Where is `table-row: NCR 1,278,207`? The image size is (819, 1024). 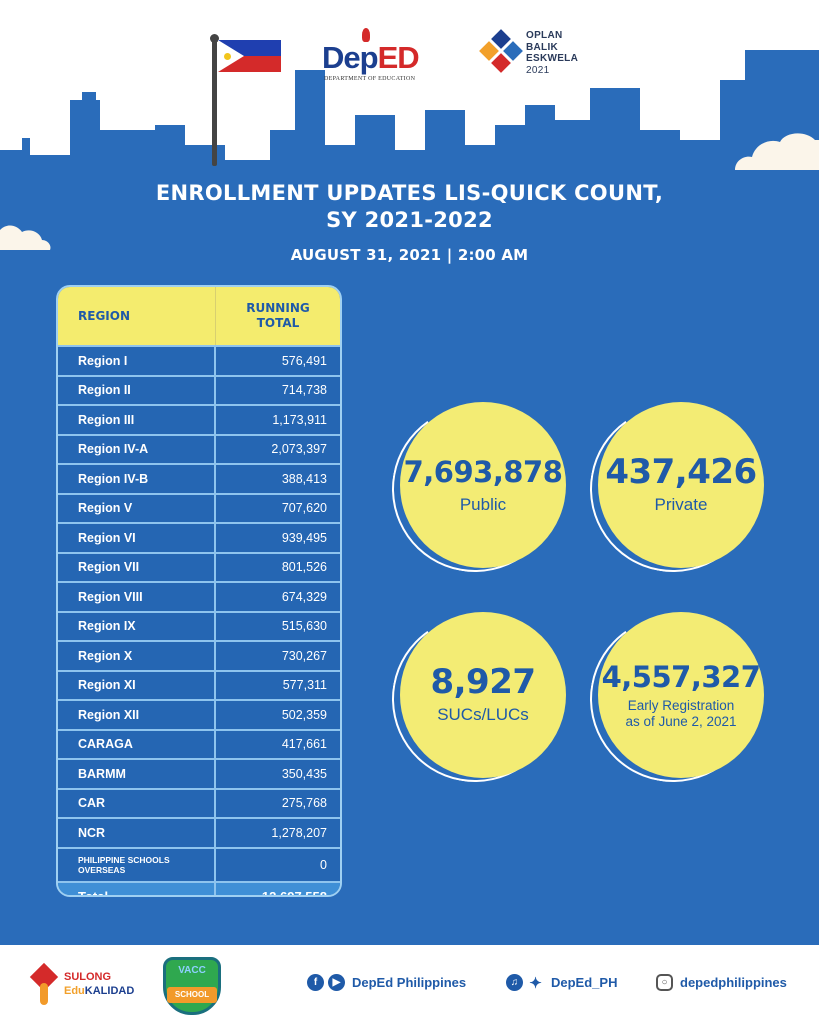 table-row: NCR 1,278,207 is located at coordinates (199, 832).